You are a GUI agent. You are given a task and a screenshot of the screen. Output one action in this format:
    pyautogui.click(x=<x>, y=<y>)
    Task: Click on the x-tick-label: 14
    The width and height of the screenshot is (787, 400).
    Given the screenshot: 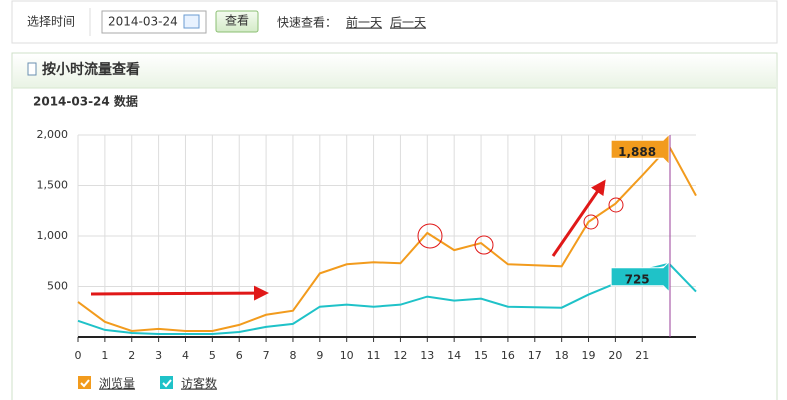 What is the action you would take?
    pyautogui.click(x=454, y=355)
    